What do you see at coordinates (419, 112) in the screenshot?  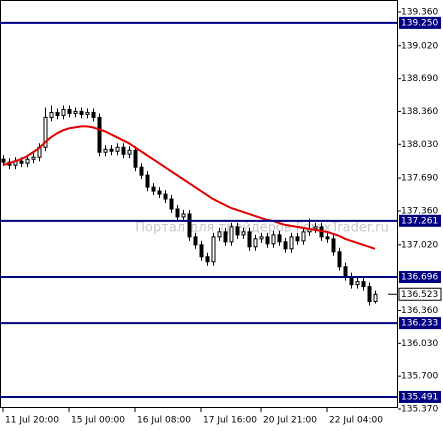 I see `y-tick-label: 138.360` at bounding box center [419, 112].